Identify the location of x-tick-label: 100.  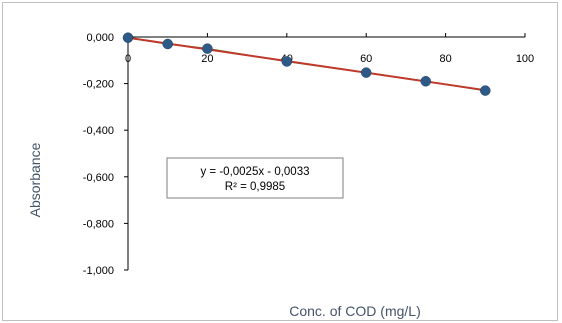
(525, 59).